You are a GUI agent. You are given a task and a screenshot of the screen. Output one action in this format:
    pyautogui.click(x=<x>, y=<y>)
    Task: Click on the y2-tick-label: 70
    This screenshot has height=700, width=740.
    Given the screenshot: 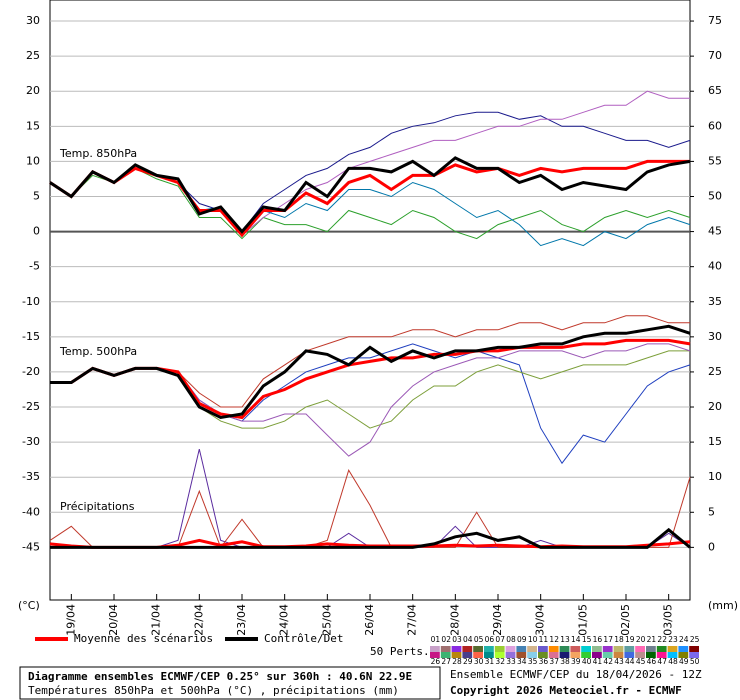 What is the action you would take?
    pyautogui.click(x=715, y=55)
    